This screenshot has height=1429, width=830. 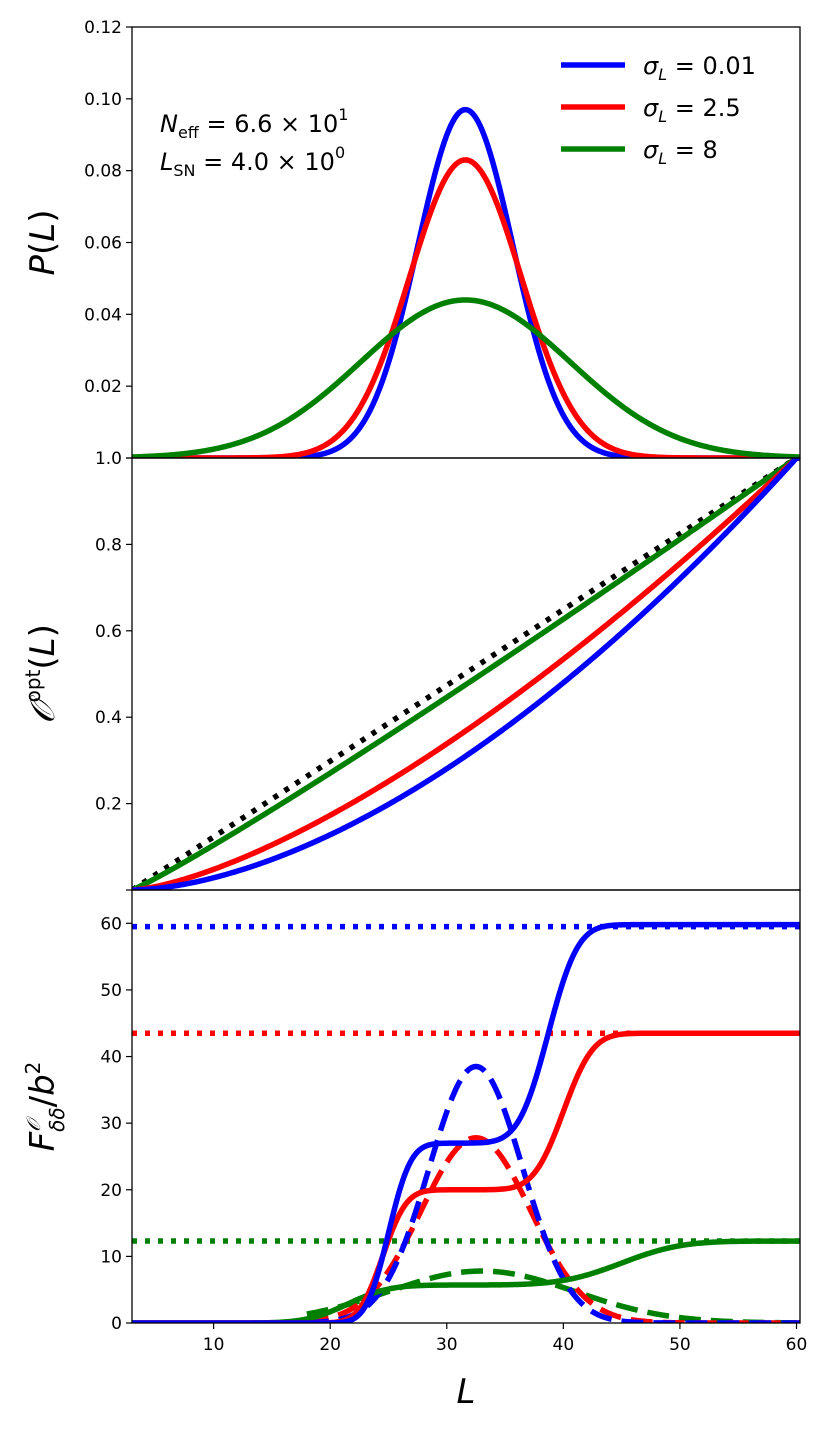 I want to click on bottom-ytick-label: 40, so click(x=111, y=1058).